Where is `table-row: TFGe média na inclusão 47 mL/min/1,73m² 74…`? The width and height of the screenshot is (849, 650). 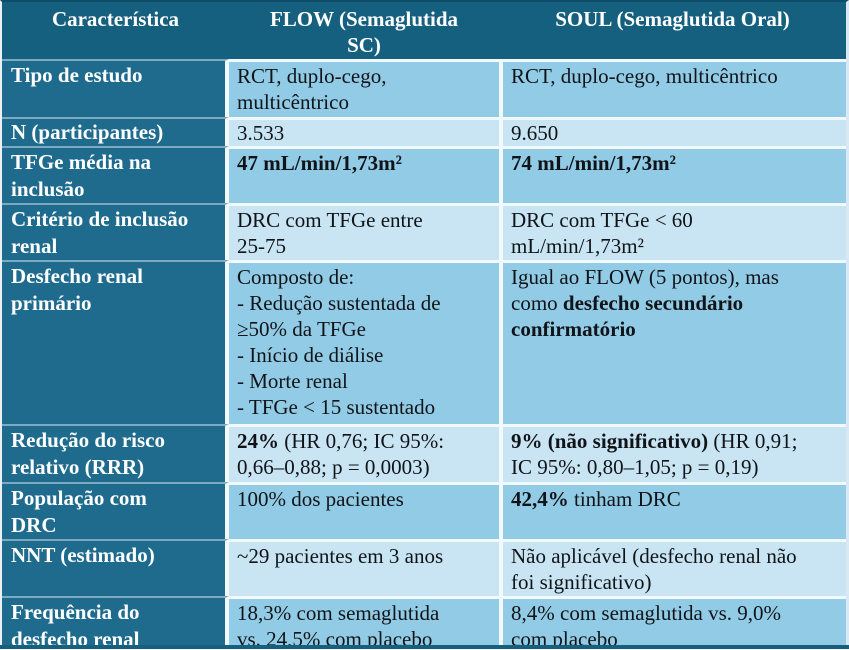 table-row: TFGe média na inclusão 47 mL/min/1,73m² 74… is located at coordinates (424, 174).